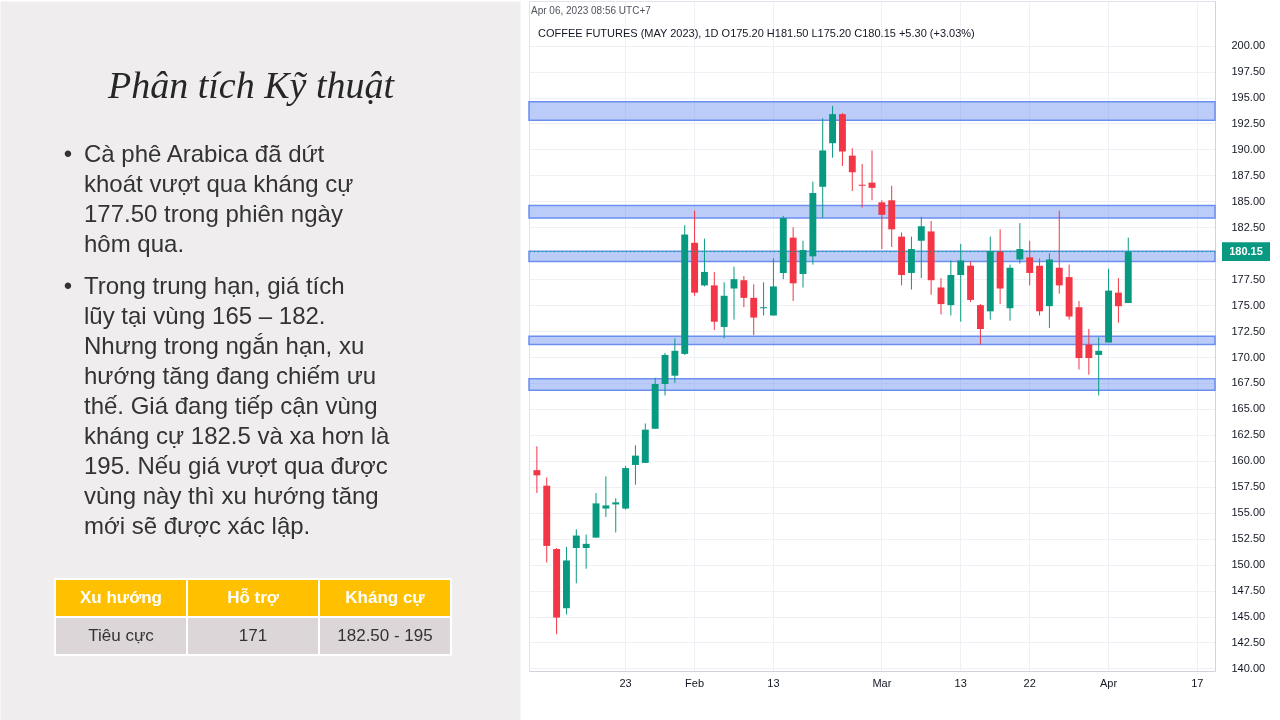  I want to click on y-tick-label: 145.00, so click(1248, 616).